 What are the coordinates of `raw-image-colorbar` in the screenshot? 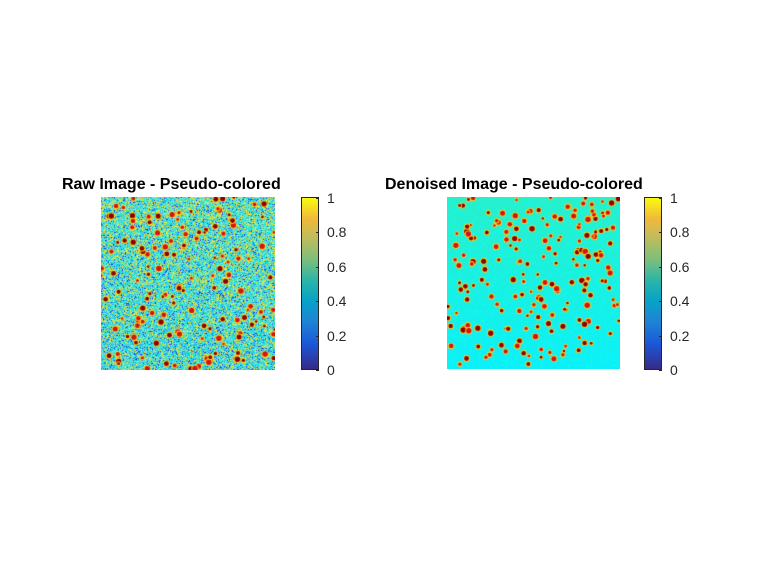 It's located at (310, 283).